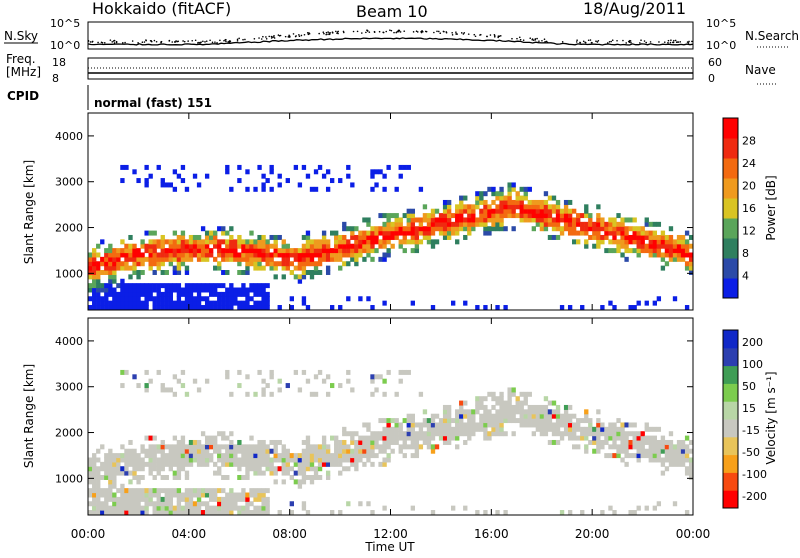 The width and height of the screenshot is (800, 558). Describe the element at coordinates (730, 268) in the screenshot. I see `power-colorbar-swatch` at that location.